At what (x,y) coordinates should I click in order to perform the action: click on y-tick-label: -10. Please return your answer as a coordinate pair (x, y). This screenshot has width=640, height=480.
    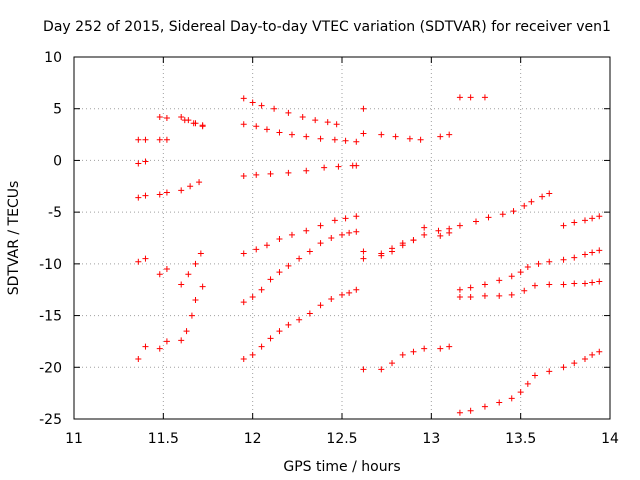
    Looking at the image, I should click on (50, 265).